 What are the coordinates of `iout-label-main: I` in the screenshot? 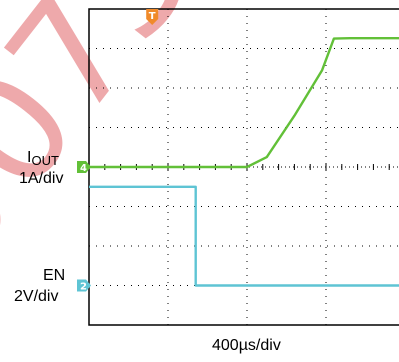 It's located at (29, 157).